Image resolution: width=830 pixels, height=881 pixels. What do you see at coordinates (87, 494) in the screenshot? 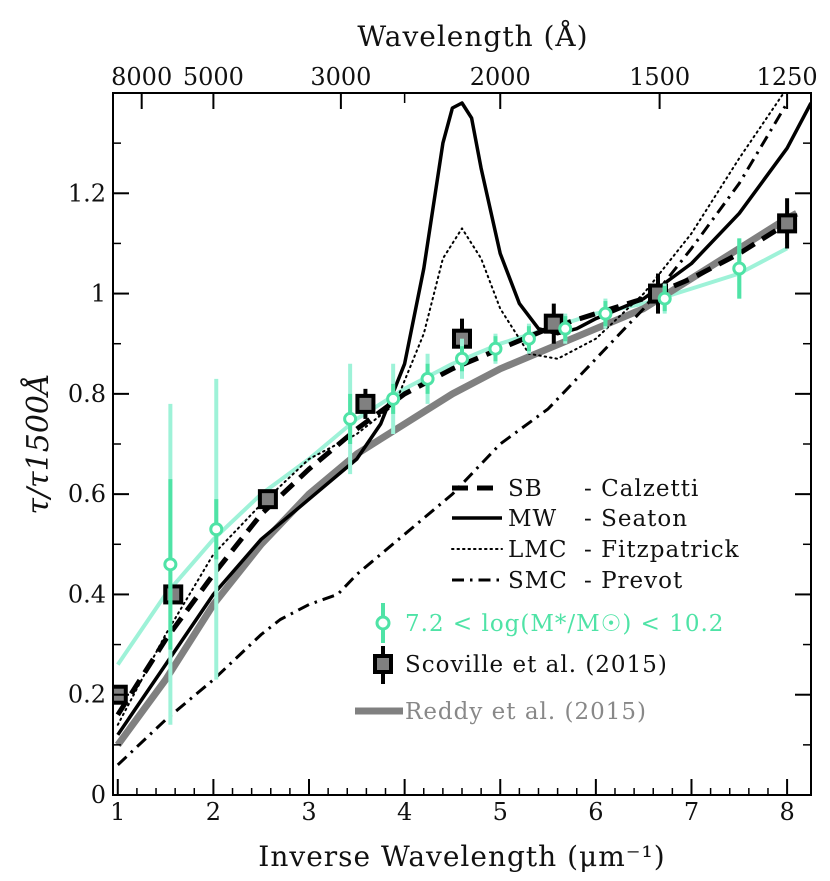
I see `y-tick-label: 0.6` at bounding box center [87, 494].